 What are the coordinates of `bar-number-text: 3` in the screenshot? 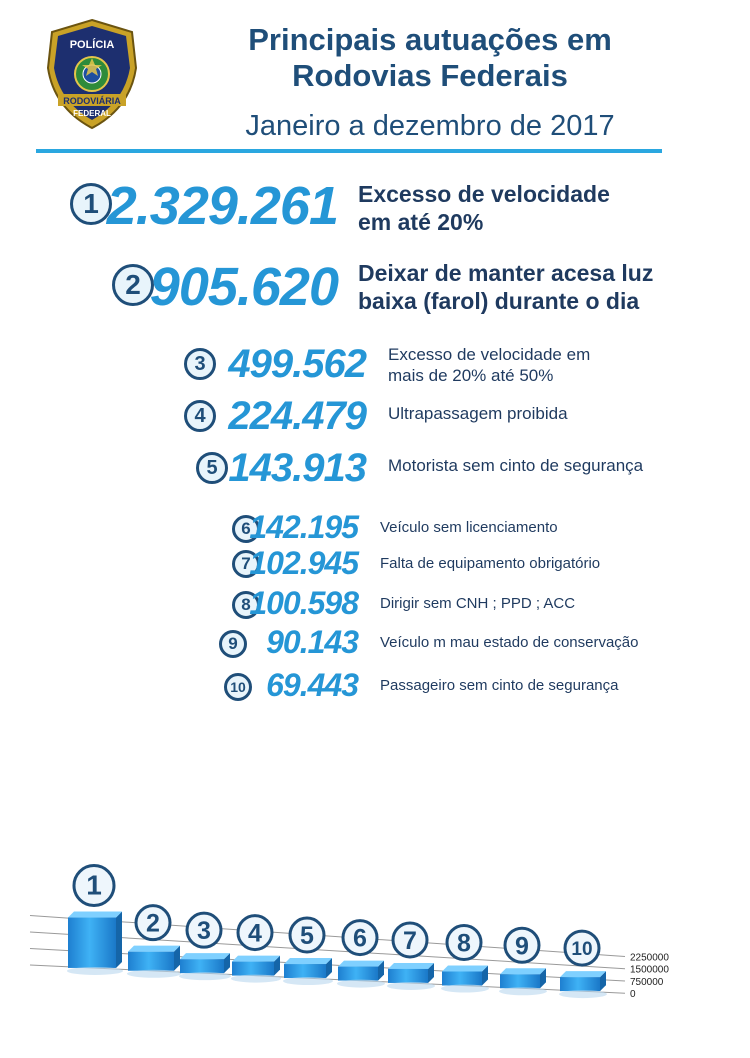 It's located at (204, 931).